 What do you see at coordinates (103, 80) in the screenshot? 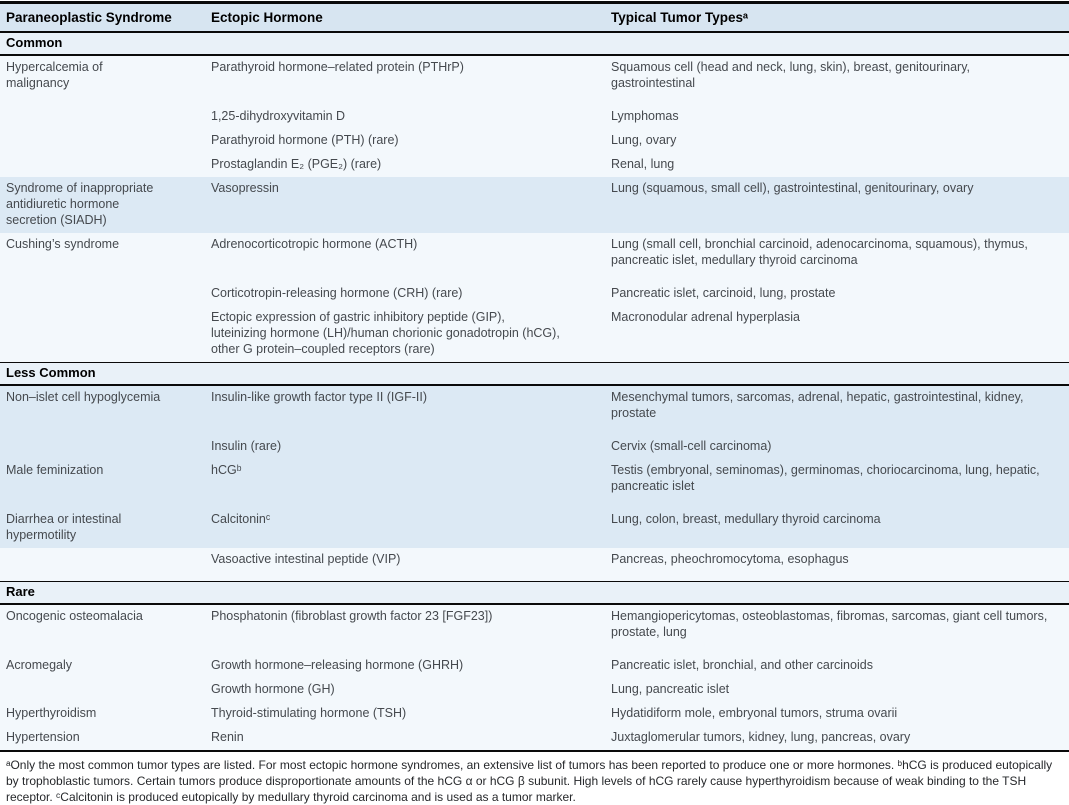
I see `syndrome-cell: Hypercalcemia of malignancy` at bounding box center [103, 80].